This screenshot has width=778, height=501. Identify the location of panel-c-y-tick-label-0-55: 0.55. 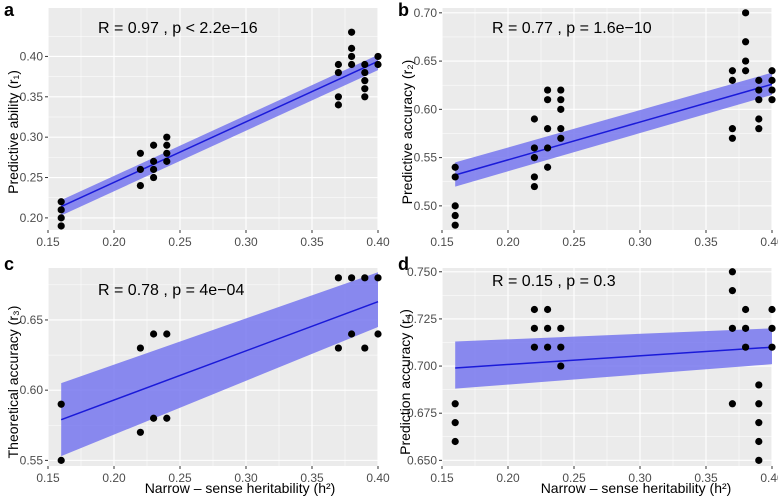
(32, 460).